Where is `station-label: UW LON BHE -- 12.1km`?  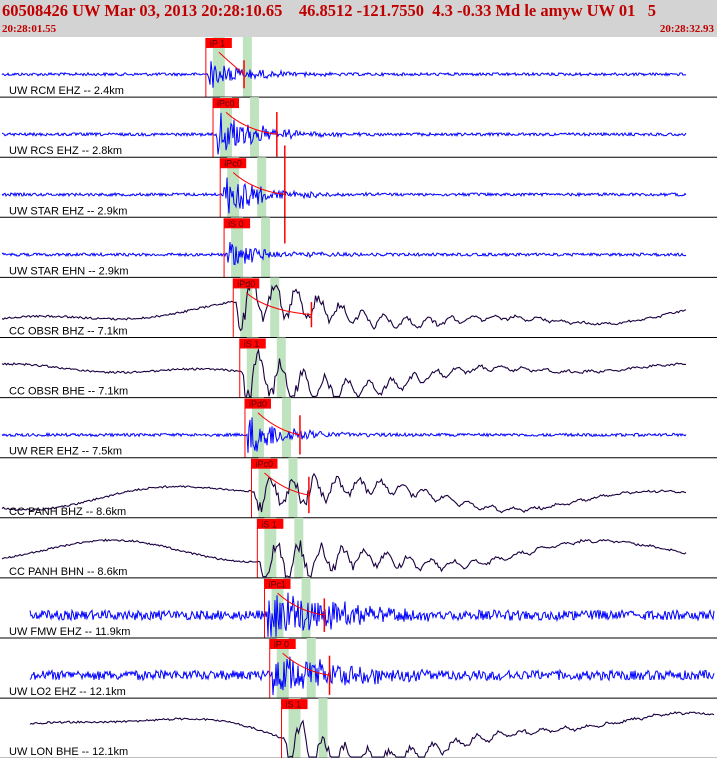
station-label: UW LON BHE -- 12.1km is located at coordinates (68, 752).